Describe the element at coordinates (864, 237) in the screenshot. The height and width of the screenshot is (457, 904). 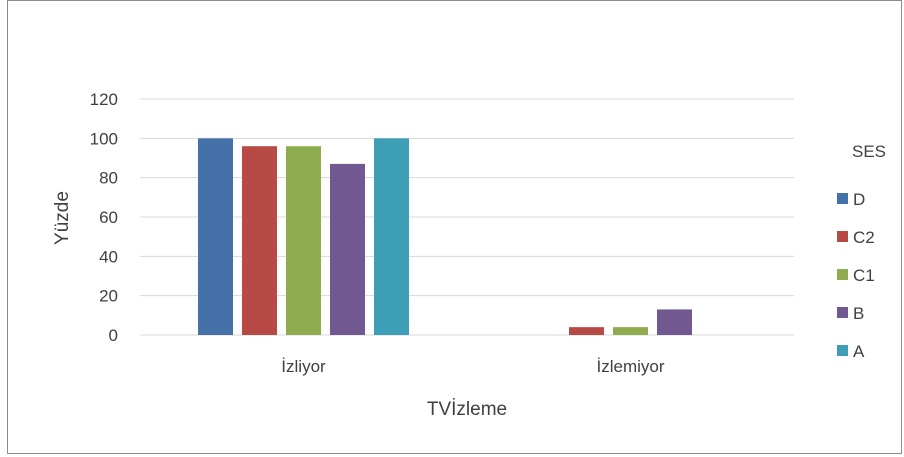
I see `legend-label: C2` at that location.